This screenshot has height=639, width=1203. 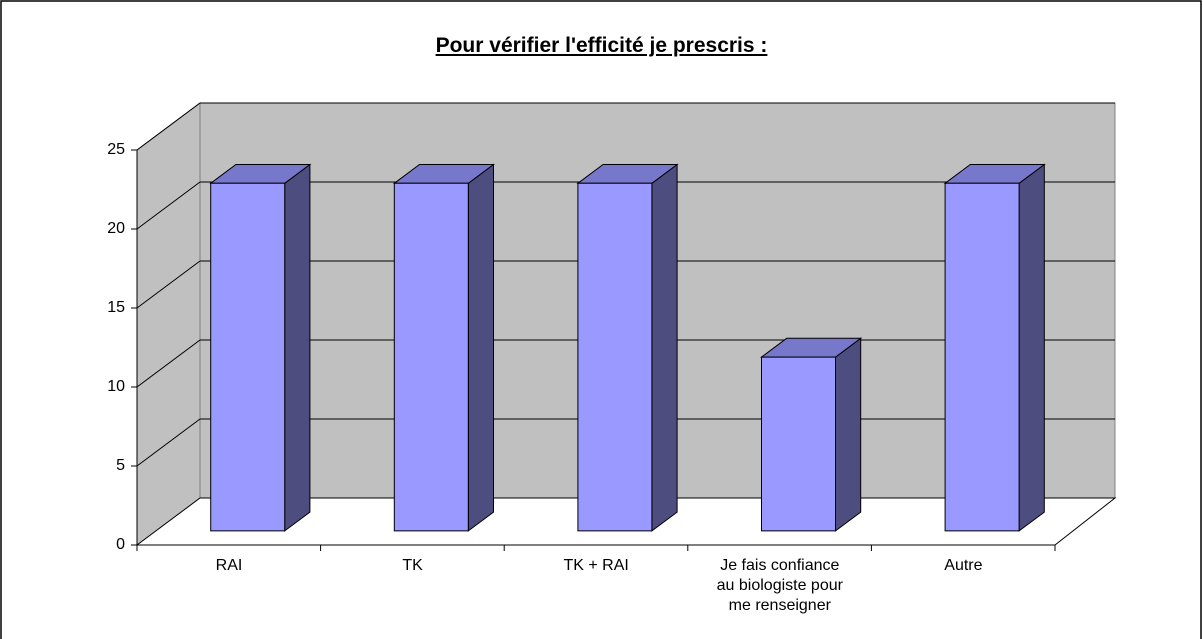 What do you see at coordinates (596, 565) in the screenshot?
I see `x-tick-label: TK + RAI` at bounding box center [596, 565].